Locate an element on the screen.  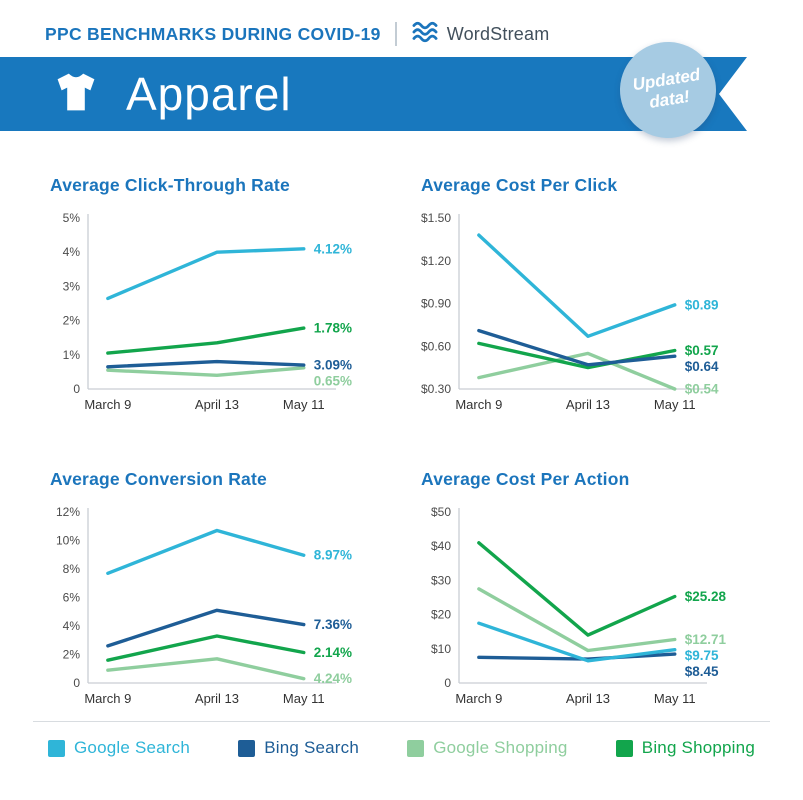
svg-text: $25.28 is located at coordinates (706, 596).